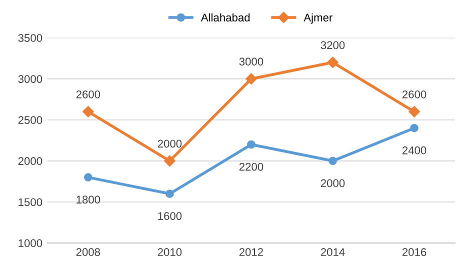  What do you see at coordinates (170, 252) in the screenshot?
I see `x-tick-label: 2010` at bounding box center [170, 252].